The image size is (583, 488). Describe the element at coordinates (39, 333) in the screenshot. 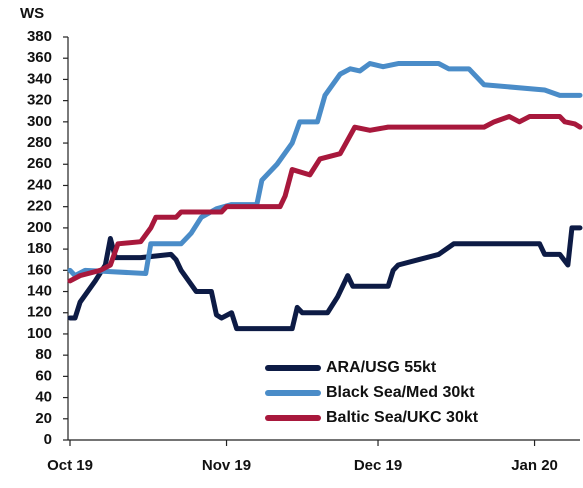

I see `y-tick-label: 100` at that location.